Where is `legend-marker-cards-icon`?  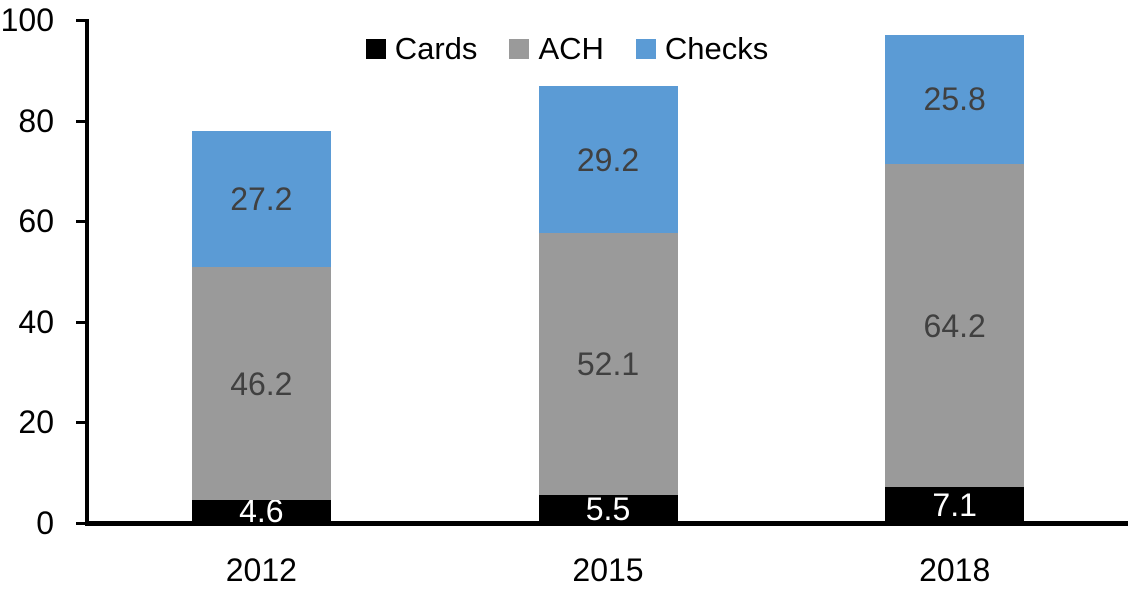
legend-marker-cards-icon is located at coordinates (375, 49).